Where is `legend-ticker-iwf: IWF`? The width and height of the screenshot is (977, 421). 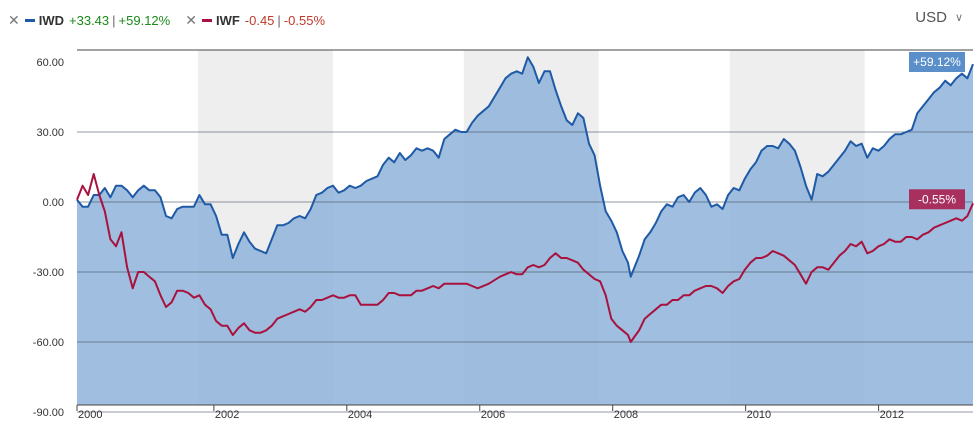 legend-ticker-iwf: IWF is located at coordinates (227, 20).